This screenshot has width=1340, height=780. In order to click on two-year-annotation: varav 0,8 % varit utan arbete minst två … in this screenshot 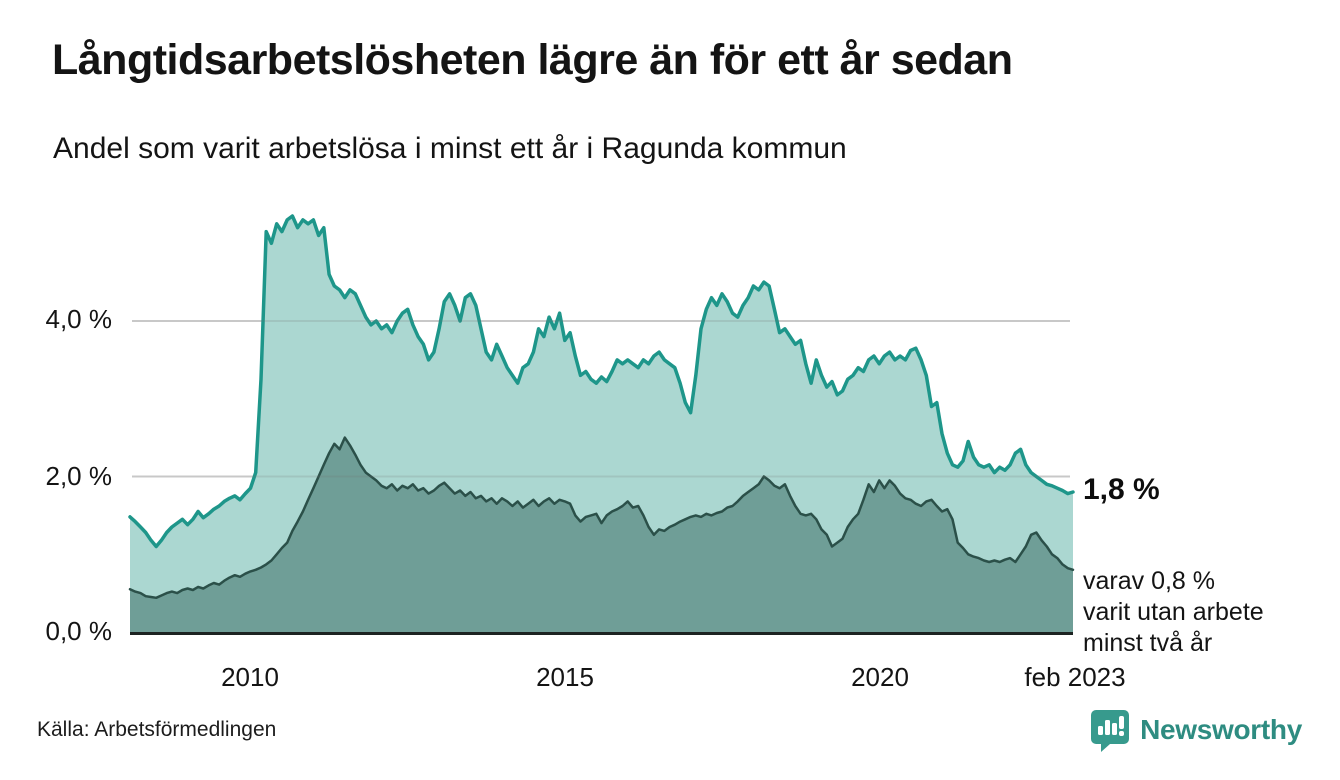, I will do `click(1173, 612)`.